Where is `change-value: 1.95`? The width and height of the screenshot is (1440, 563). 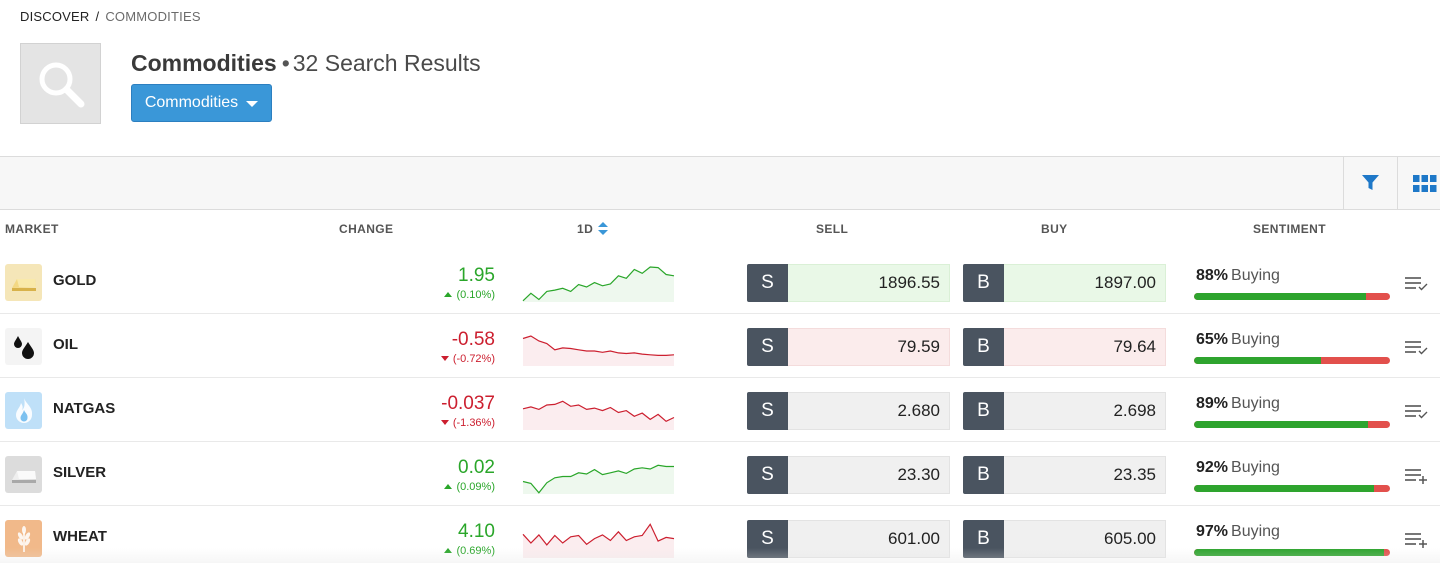
change-value: 1.95 is located at coordinates (476, 275).